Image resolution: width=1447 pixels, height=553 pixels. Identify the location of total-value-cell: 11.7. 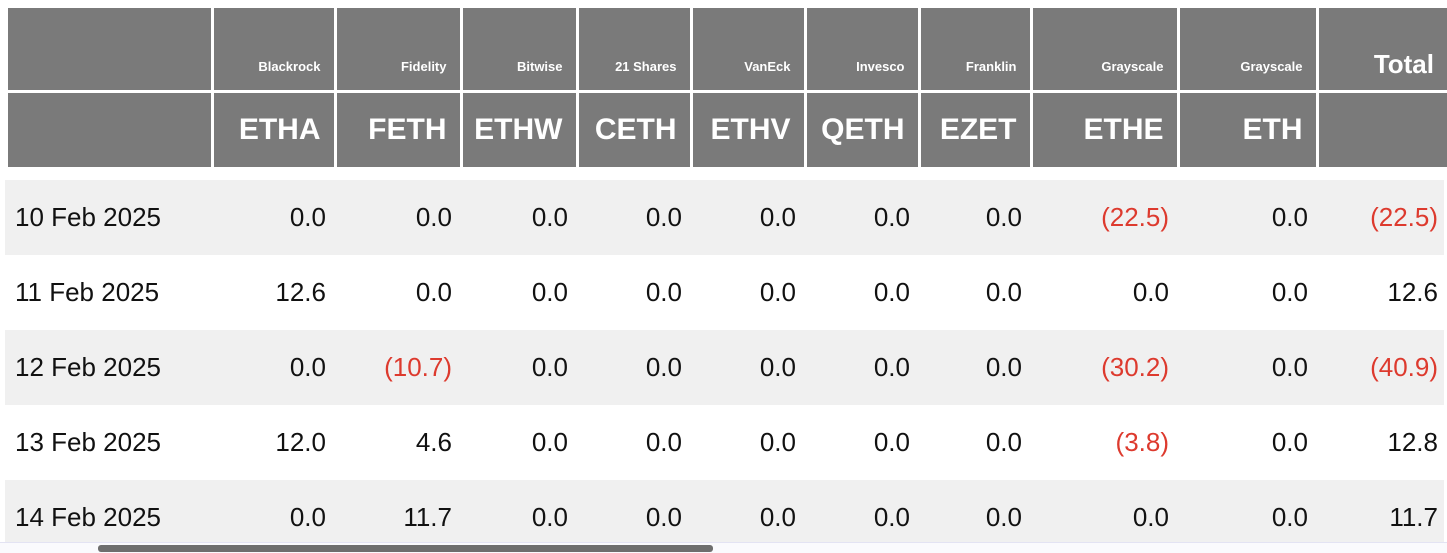
(1413, 517).